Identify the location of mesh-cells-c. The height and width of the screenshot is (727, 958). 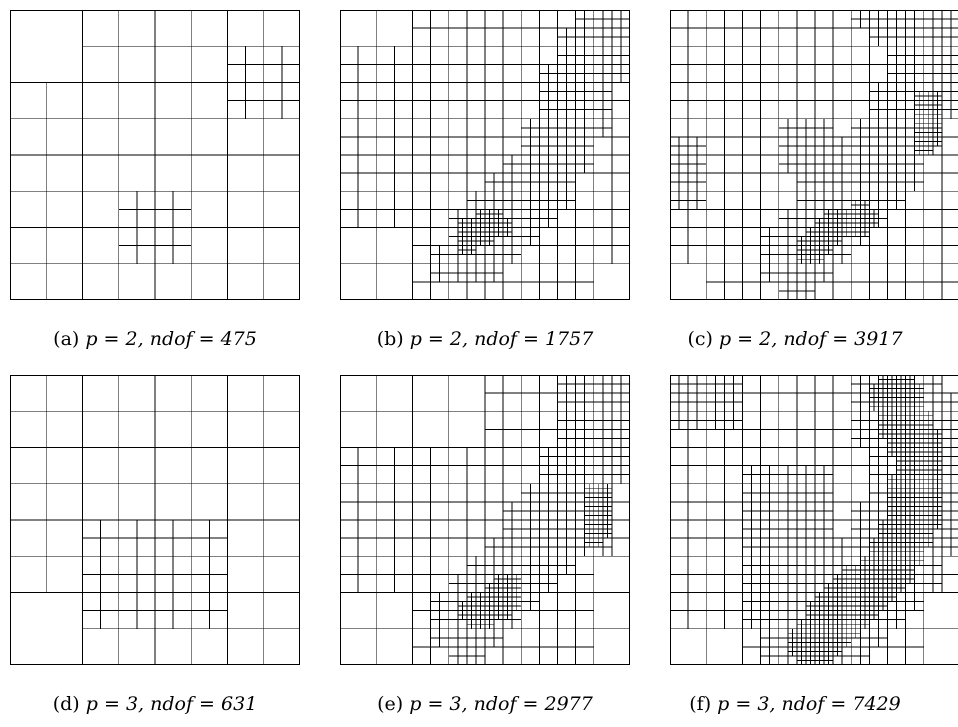
(814, 155).